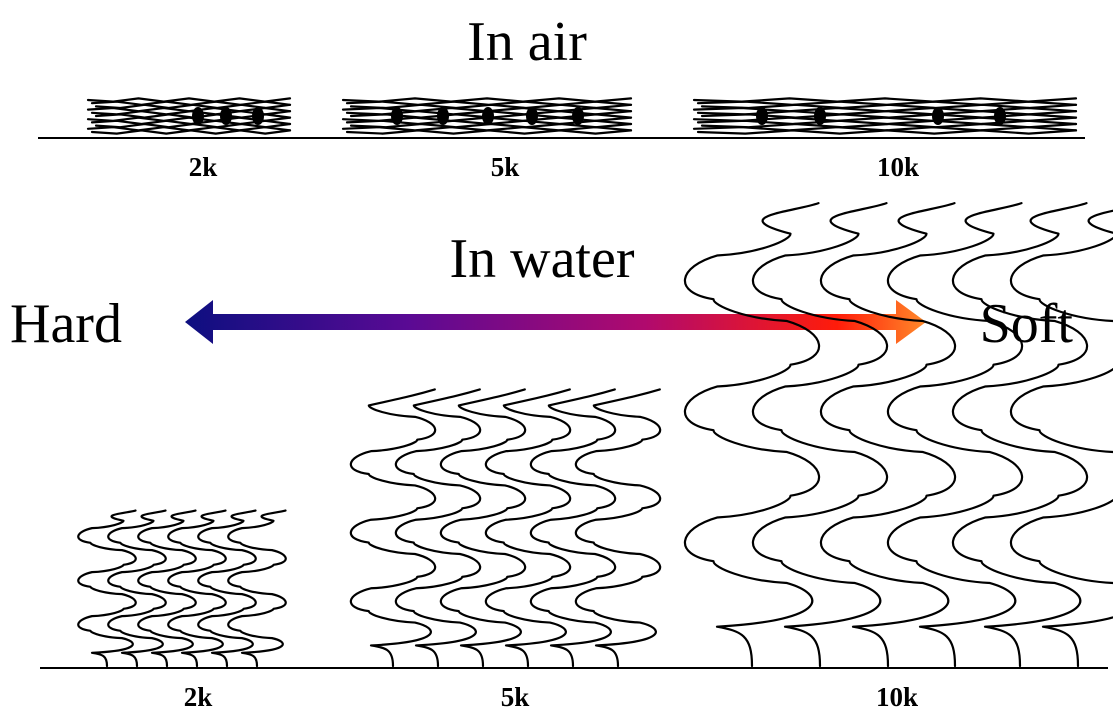 The width and height of the screenshot is (1113, 712). I want to click on water-label-2k: 2k, so click(198, 697).